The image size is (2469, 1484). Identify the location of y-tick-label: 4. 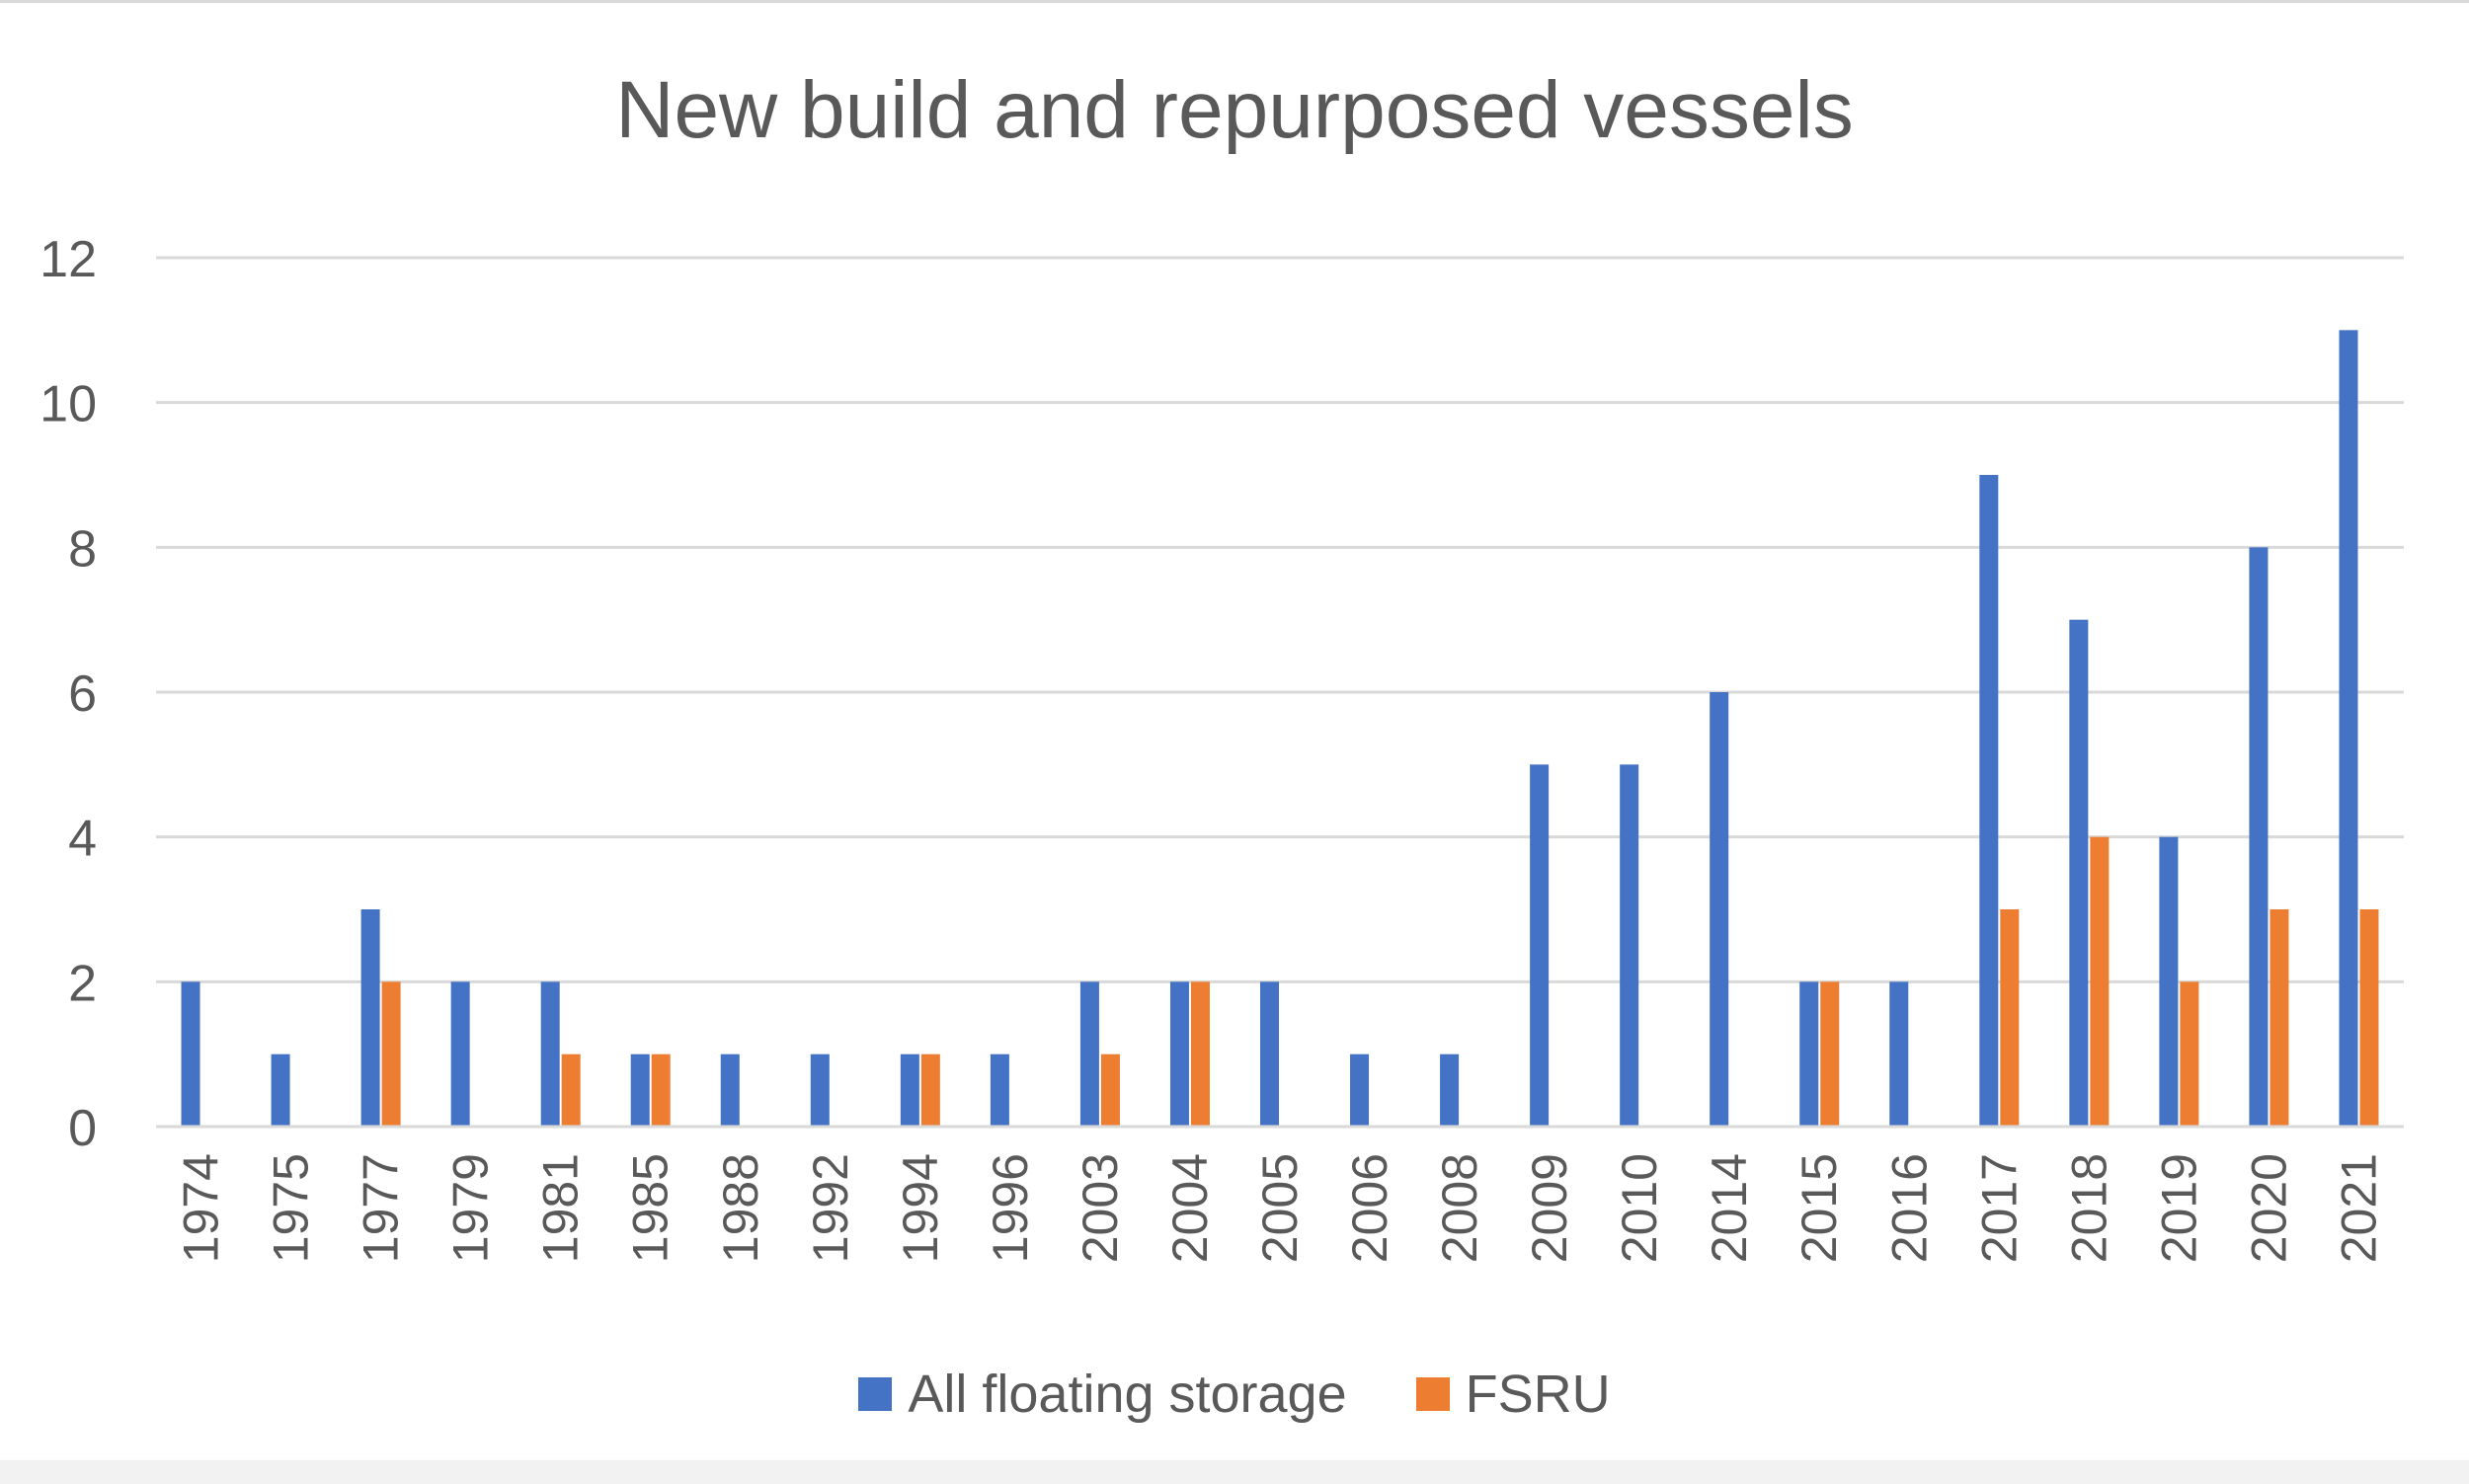
(82, 840).